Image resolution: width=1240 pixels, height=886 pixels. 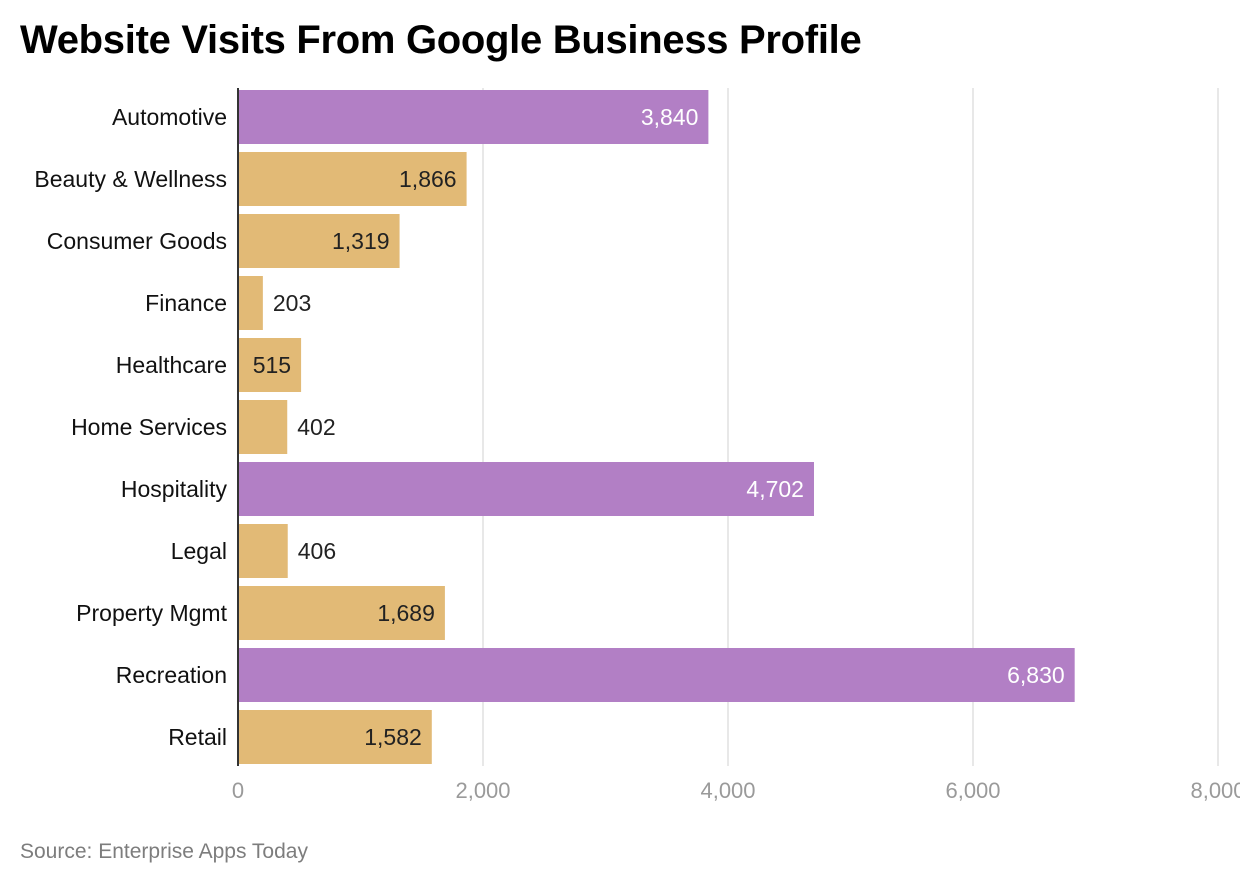 I want to click on value-label: 3,840, so click(x=670, y=117).